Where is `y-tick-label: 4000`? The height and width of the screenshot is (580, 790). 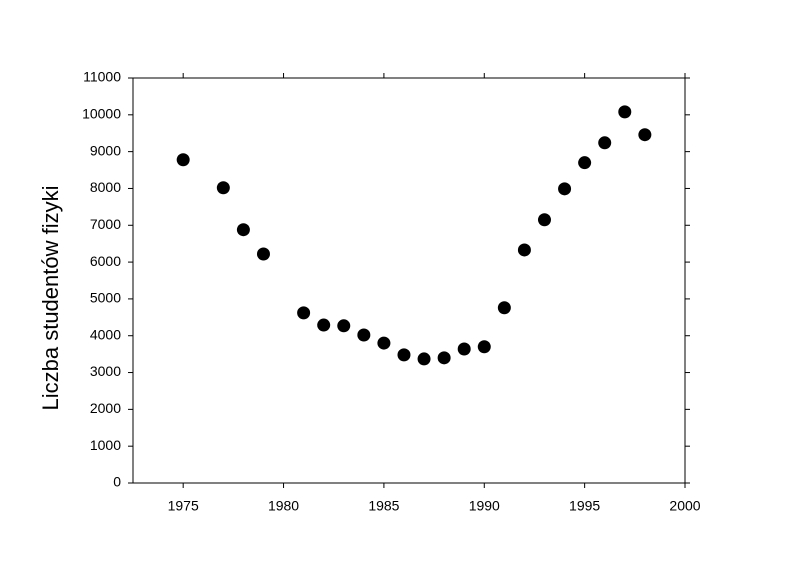 y-tick-label: 4000 is located at coordinates (105, 334).